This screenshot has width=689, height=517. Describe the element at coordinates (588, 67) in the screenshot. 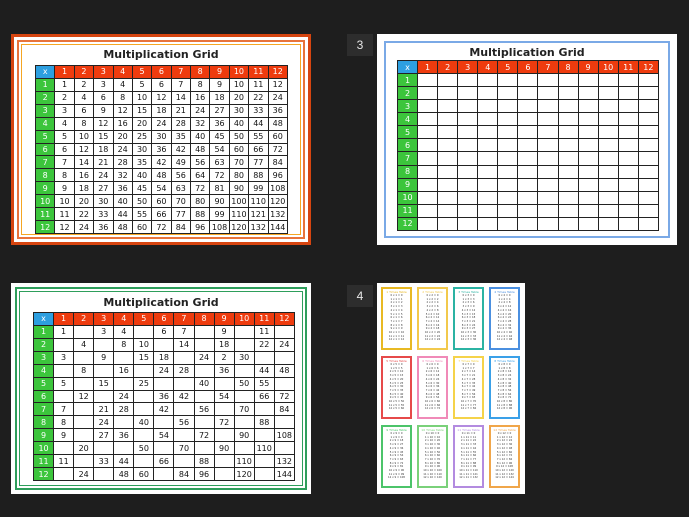

I see `column-header: 9` at that location.